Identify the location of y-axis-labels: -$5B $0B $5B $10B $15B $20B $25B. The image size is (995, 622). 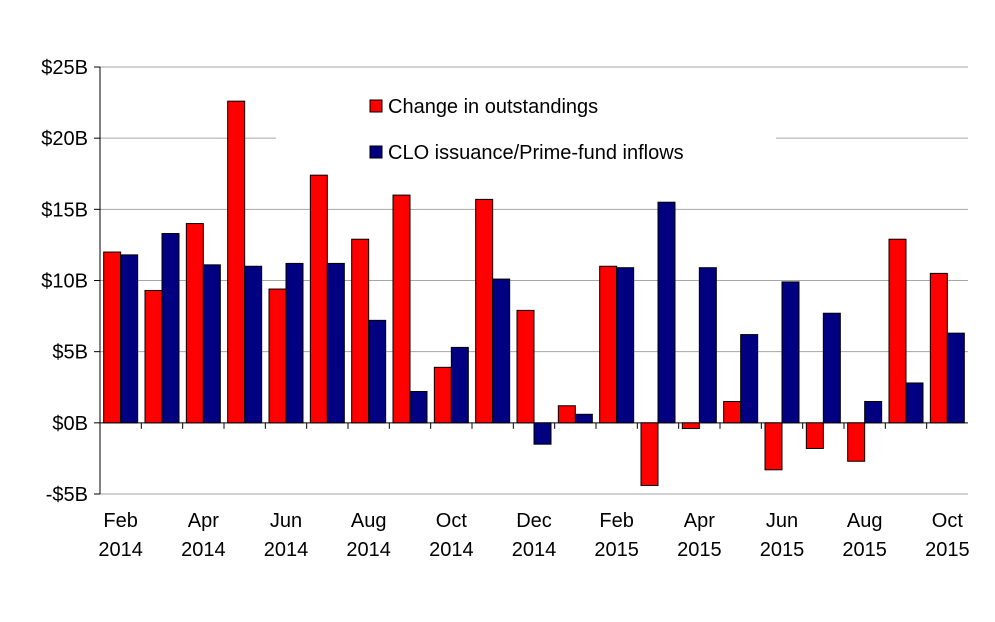
(64, 281).